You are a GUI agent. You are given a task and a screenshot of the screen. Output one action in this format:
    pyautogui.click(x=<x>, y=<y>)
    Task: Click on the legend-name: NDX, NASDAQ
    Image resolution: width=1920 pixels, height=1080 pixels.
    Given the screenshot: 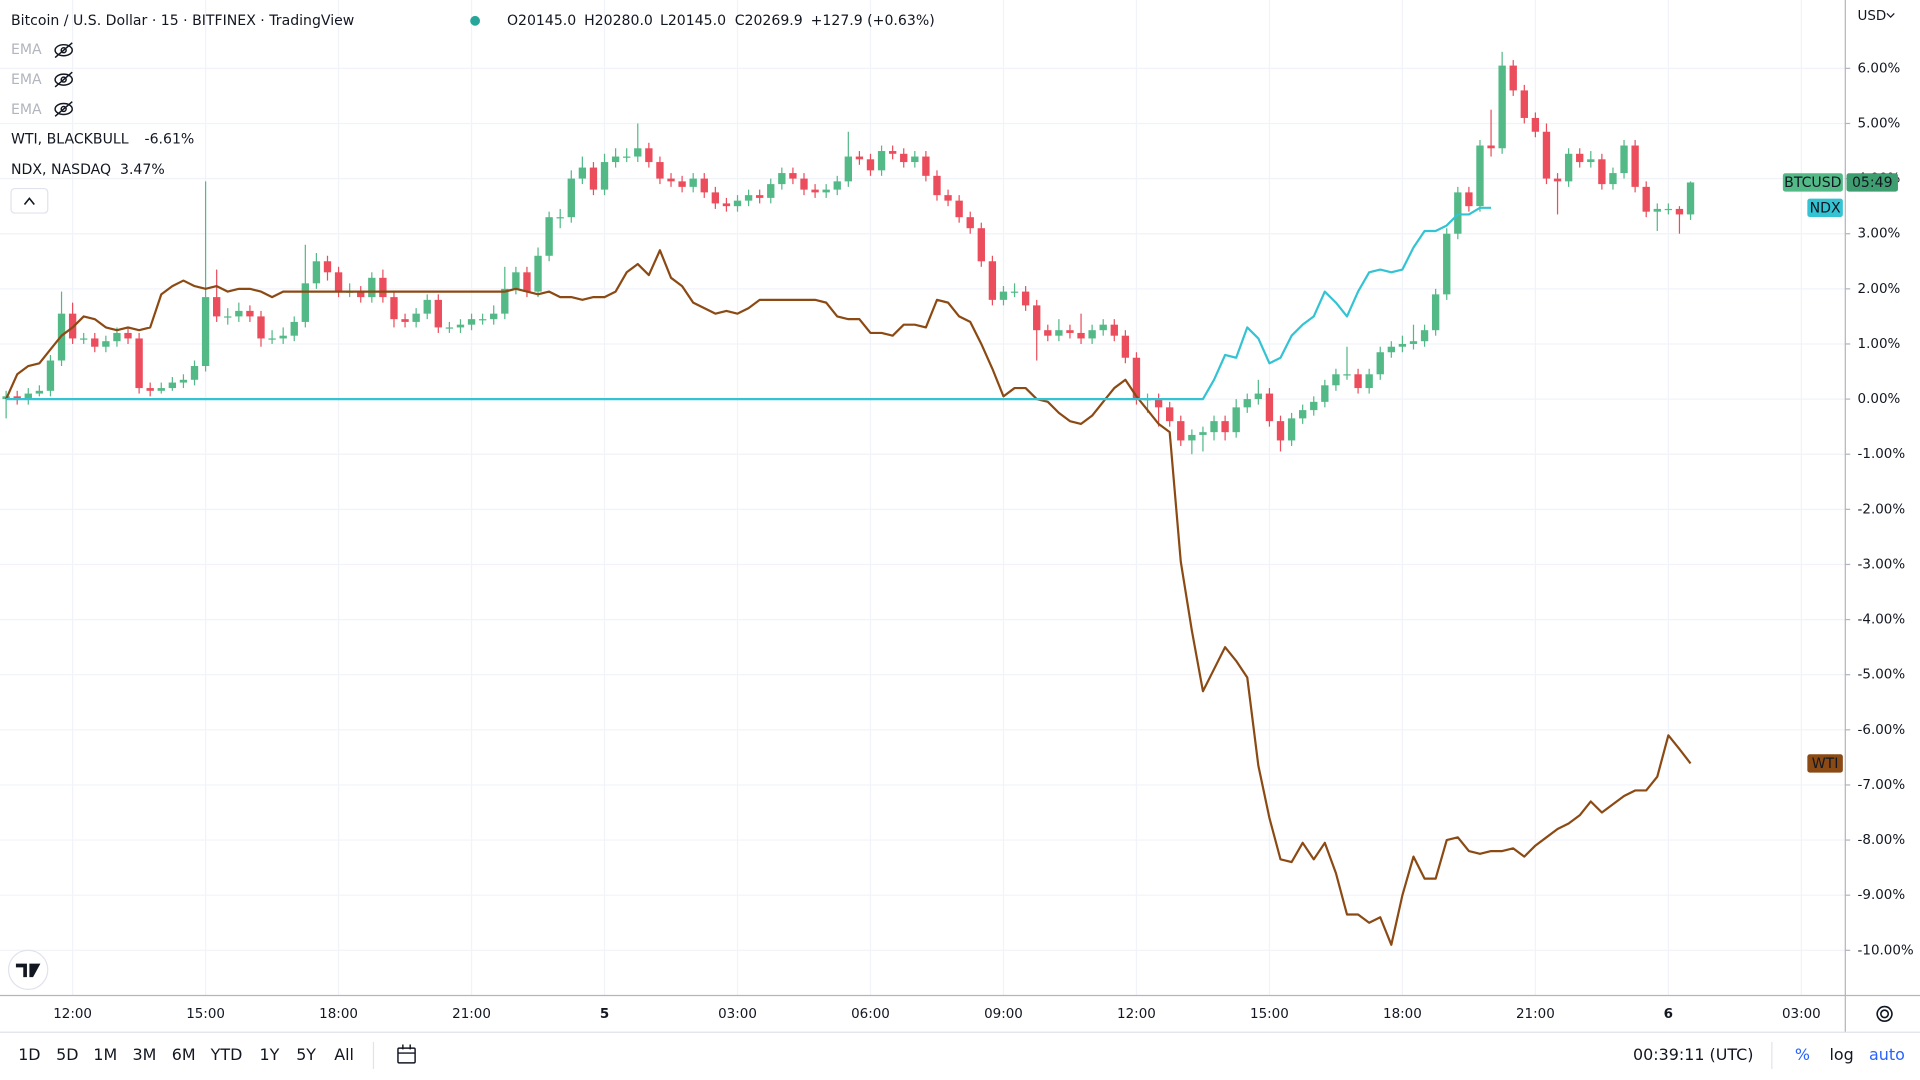 What is the action you would take?
    pyautogui.click(x=61, y=170)
    